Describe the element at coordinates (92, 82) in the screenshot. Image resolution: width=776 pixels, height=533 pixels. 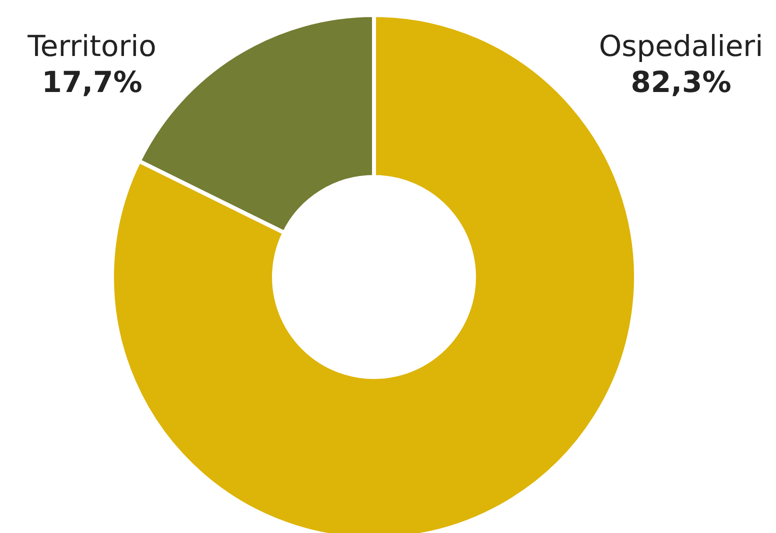
I see `data-label: 17,7%` at that location.